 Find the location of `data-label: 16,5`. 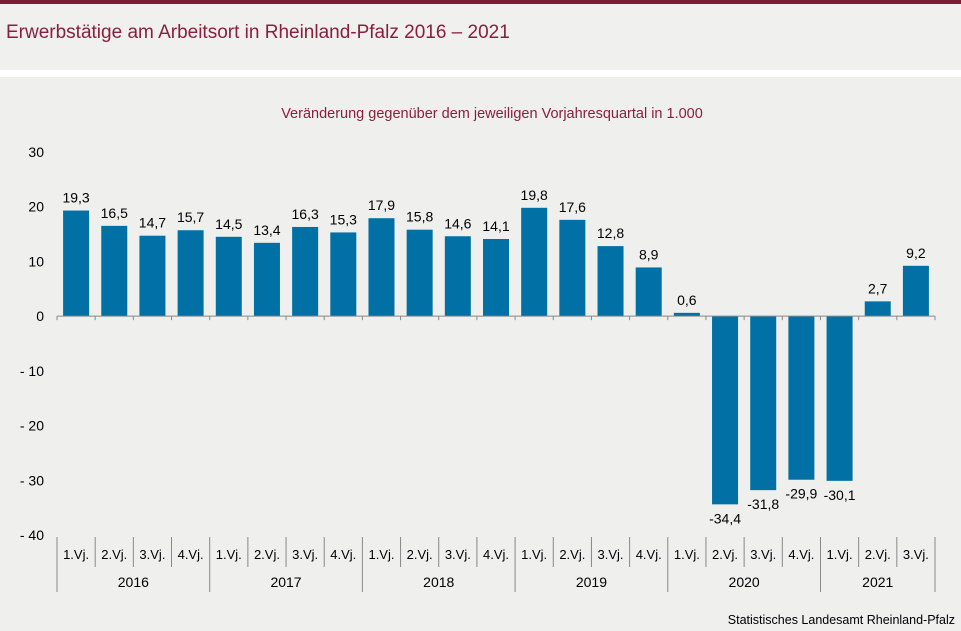

data-label: 16,5 is located at coordinates (114, 213).